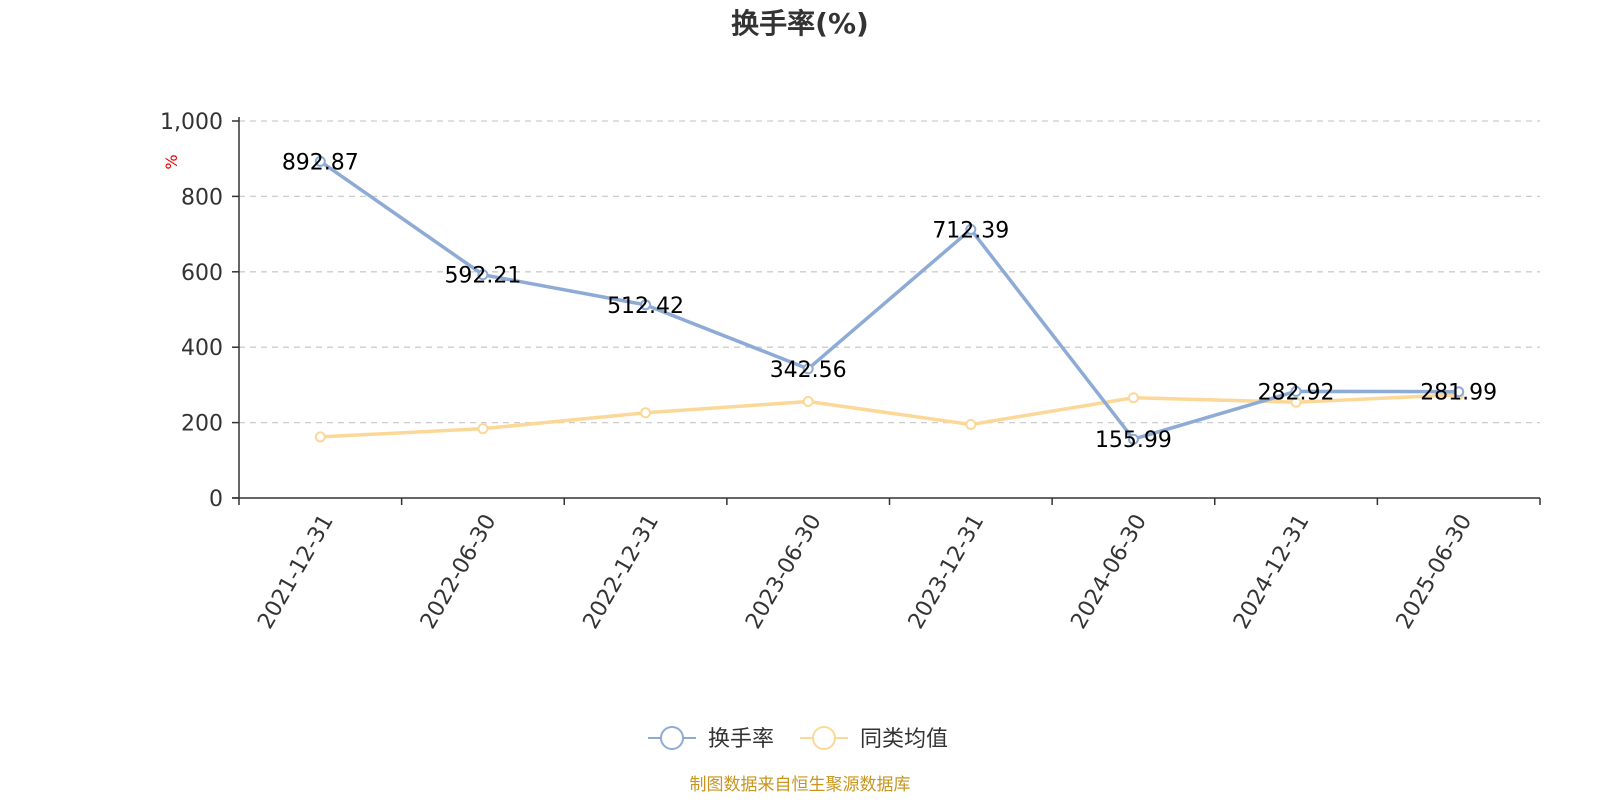  What do you see at coordinates (171, 161) in the screenshot?
I see `y-axis-unit: %` at bounding box center [171, 161].